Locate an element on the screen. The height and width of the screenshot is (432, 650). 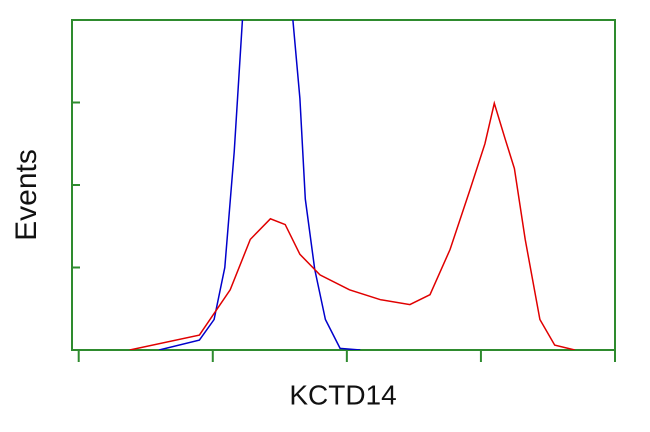
y-axis-label: Events is located at coordinates (26, 195).